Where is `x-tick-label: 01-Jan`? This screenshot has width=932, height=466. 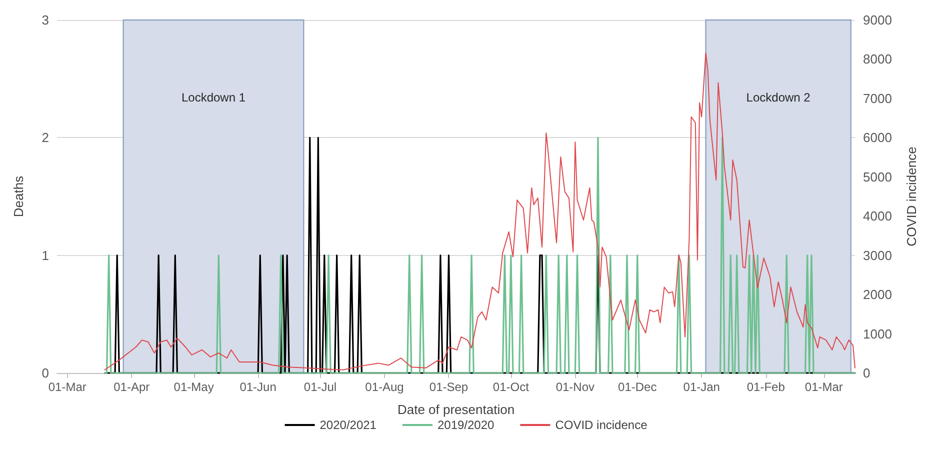
x-tick-label: 01-Jan is located at coordinates (701, 387).